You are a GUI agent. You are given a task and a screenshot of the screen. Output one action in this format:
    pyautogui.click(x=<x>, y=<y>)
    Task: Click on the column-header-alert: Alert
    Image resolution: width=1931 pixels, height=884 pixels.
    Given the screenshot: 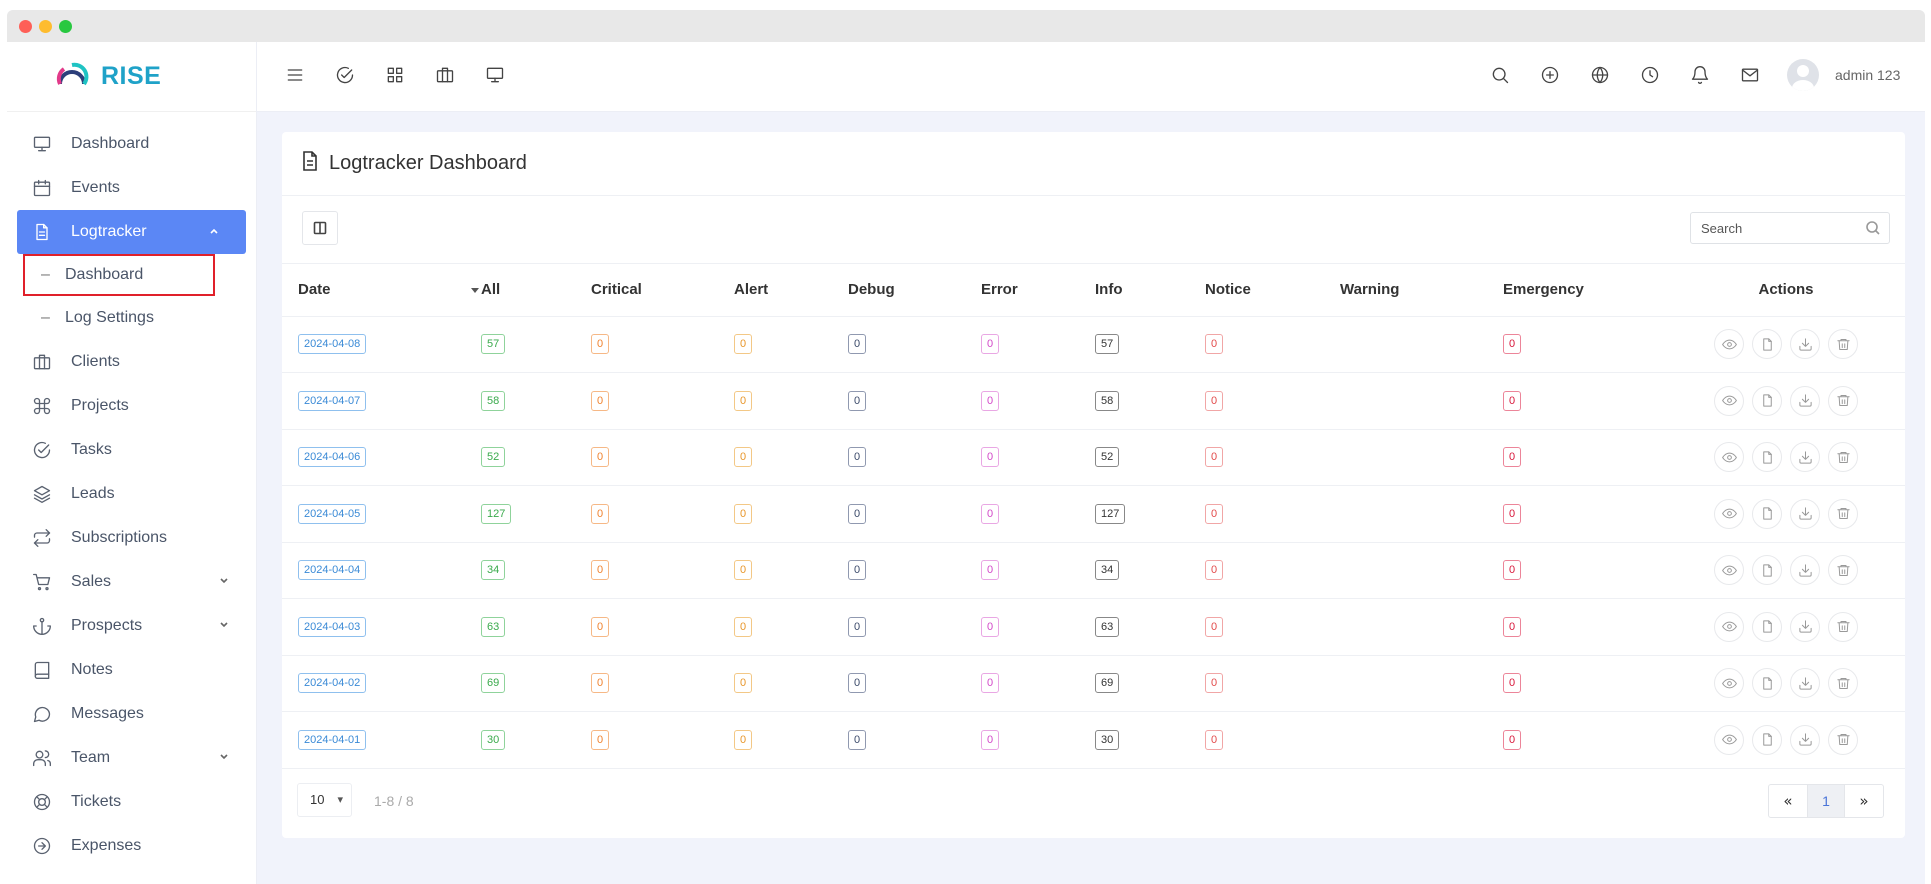 What is the action you would take?
    pyautogui.click(x=791, y=290)
    